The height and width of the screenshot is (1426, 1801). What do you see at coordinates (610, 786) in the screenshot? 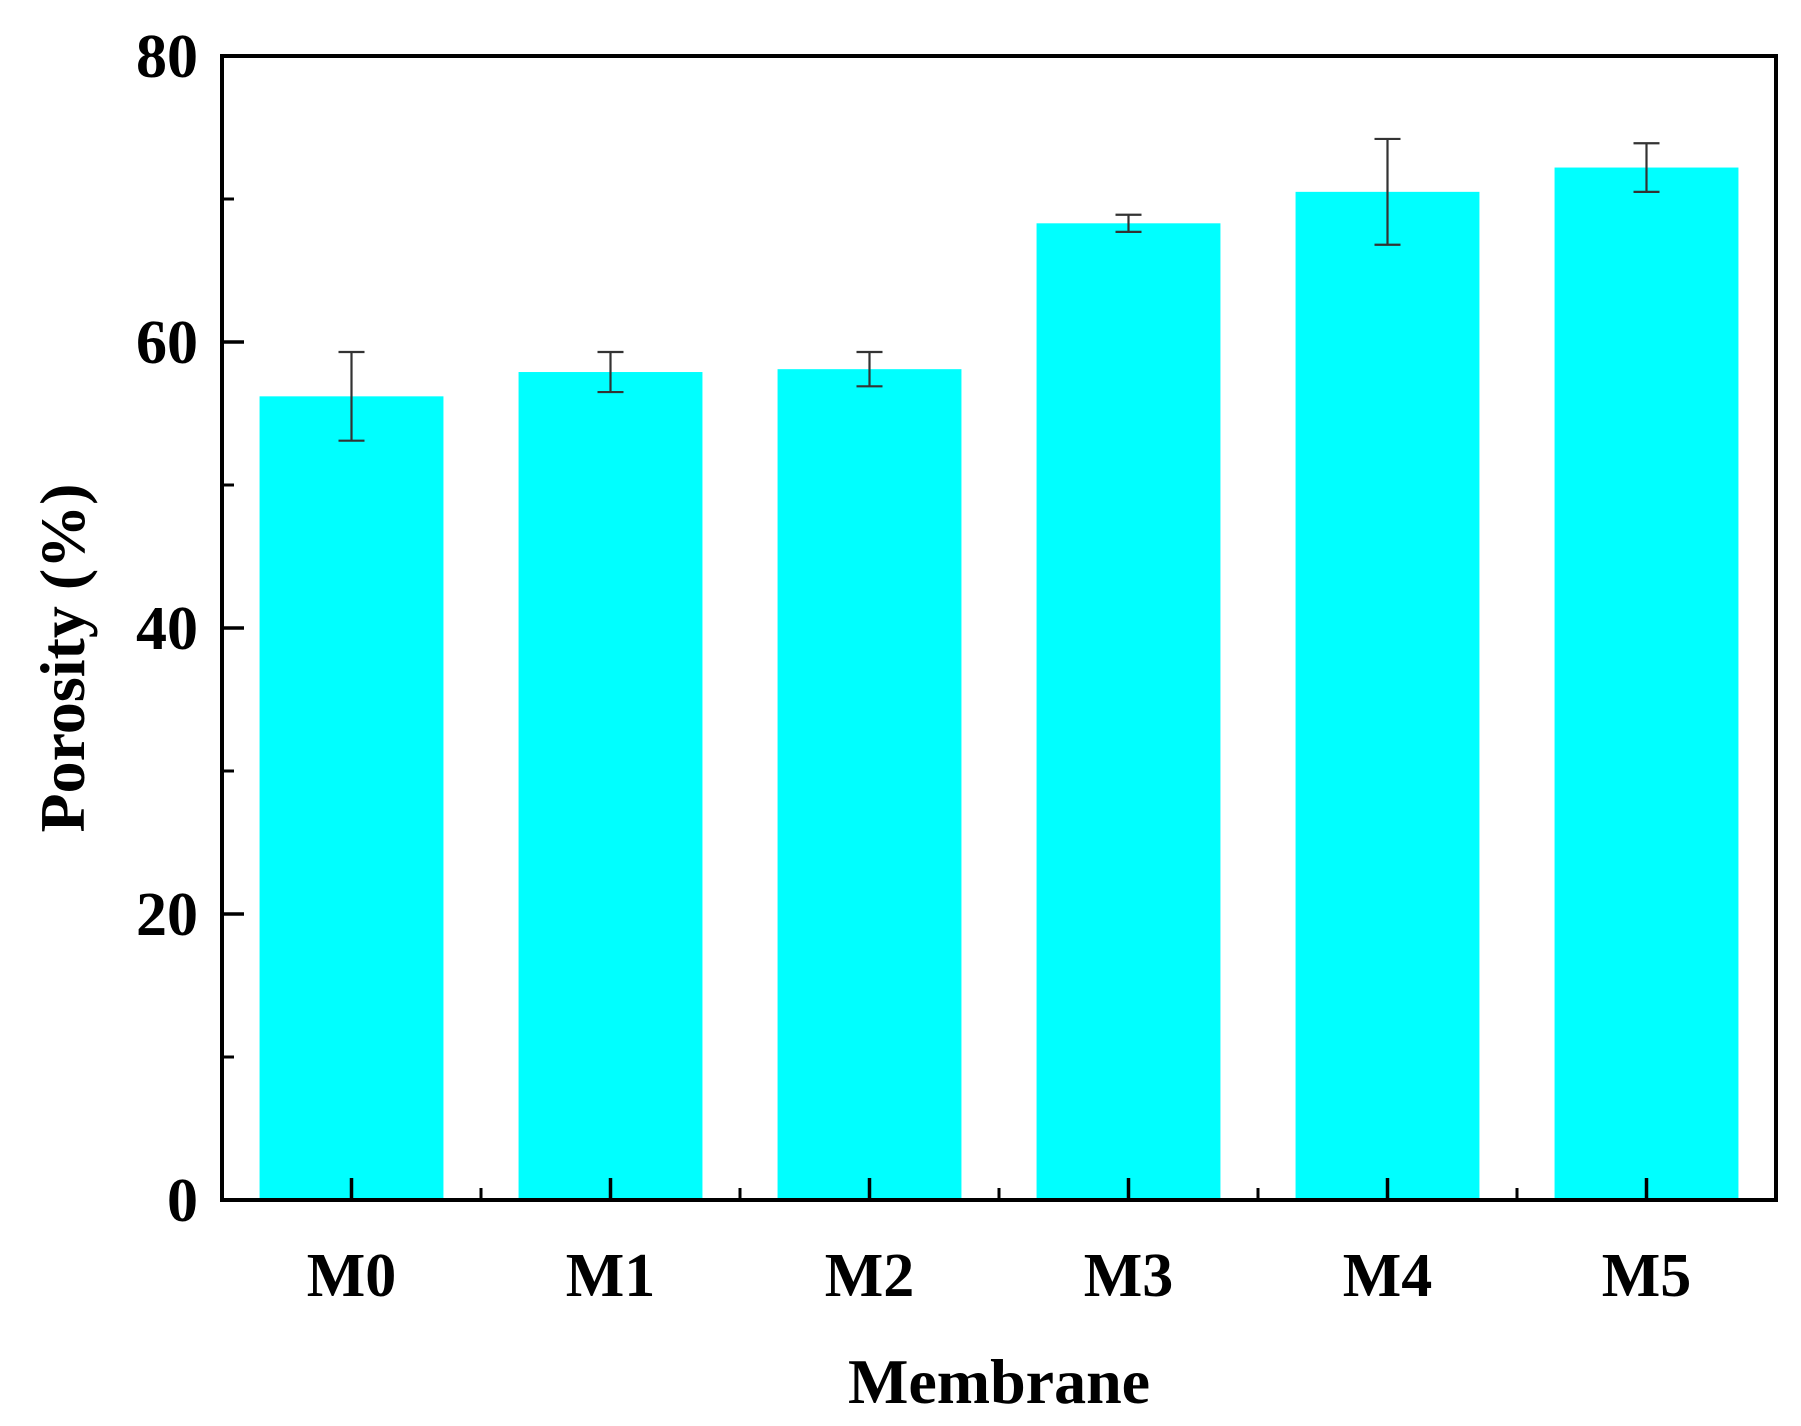
I see `bar-m1` at bounding box center [610, 786].